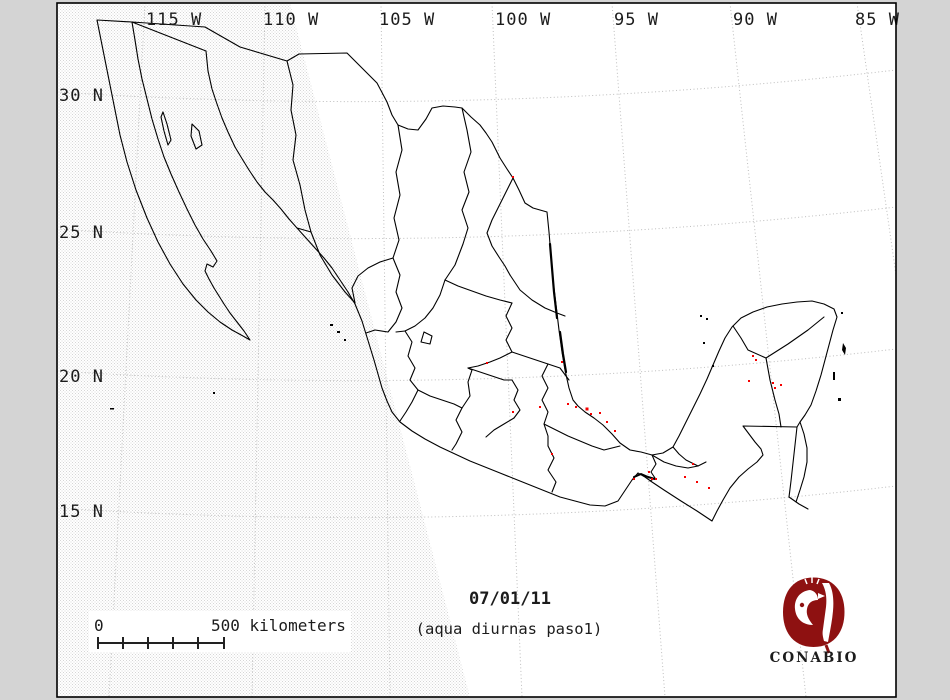  I want to click on border-campeche-quintanaroo, so click(773, 392).